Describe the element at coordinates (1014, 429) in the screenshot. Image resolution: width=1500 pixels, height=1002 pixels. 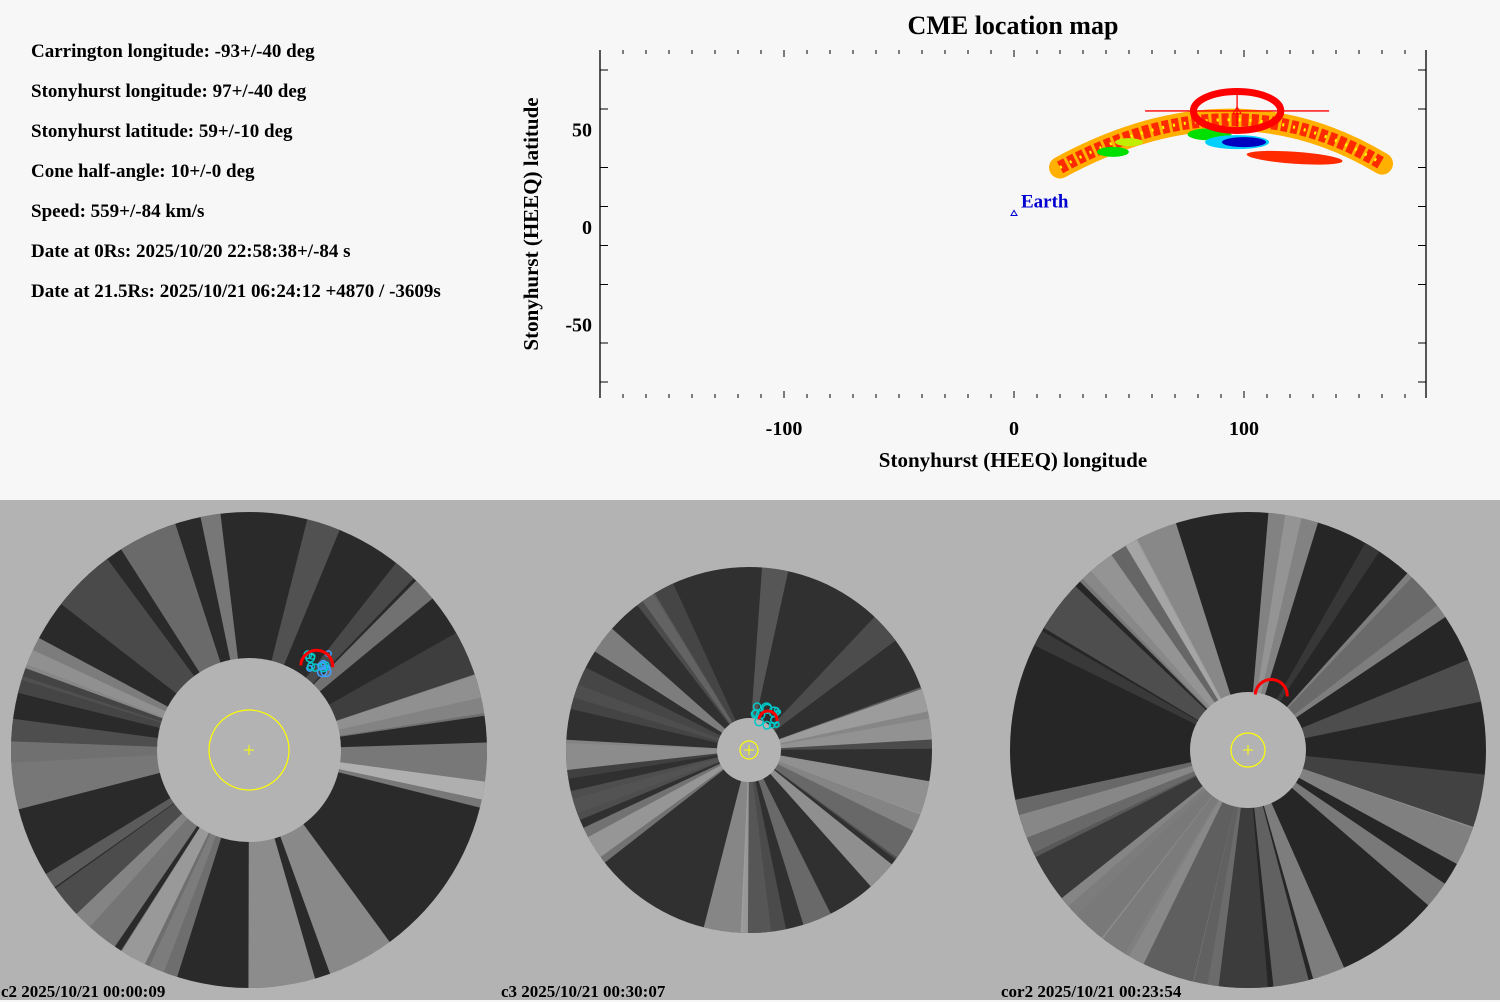
I see `x-tick-label: 0` at that location.